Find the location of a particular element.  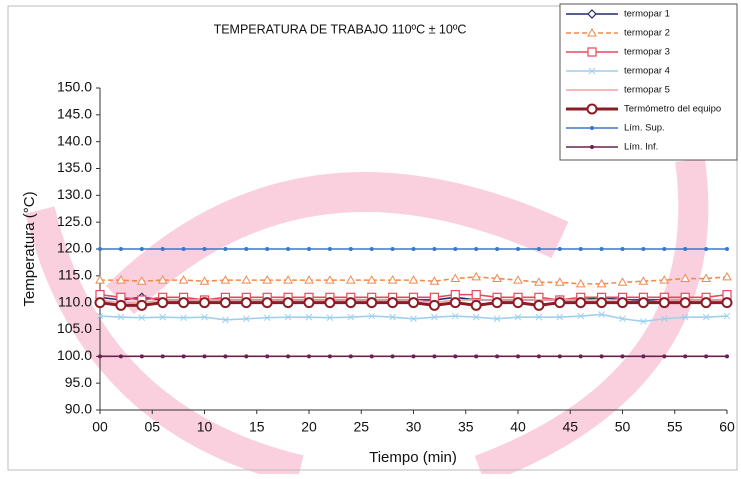

y-tick-label: 145.0 is located at coordinates (74, 114).